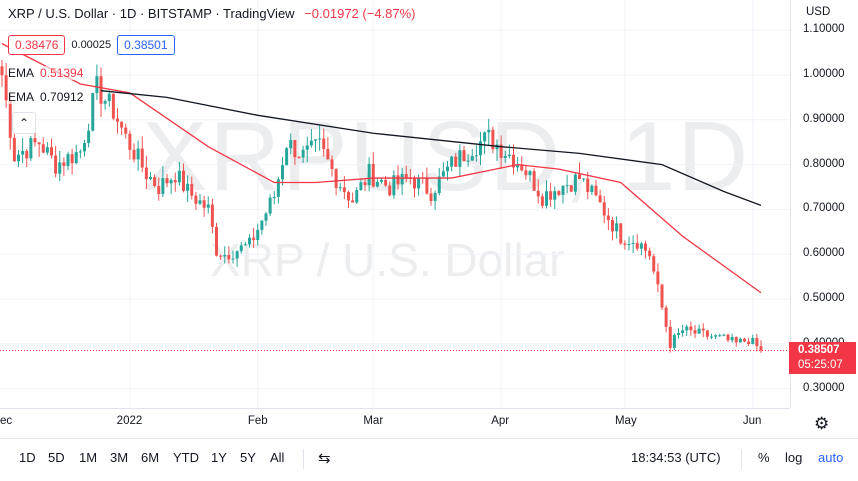 The image size is (858, 481). I want to click on price-tick-label: 0.60000, so click(824, 253).